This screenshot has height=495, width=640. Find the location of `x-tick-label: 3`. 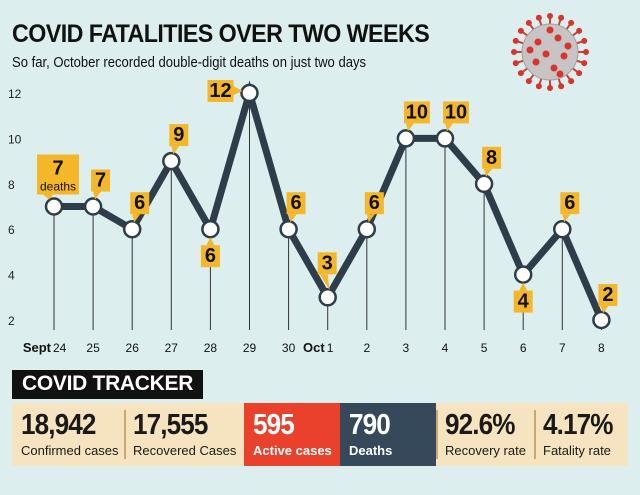

x-tick-label: 3 is located at coordinates (406, 348).